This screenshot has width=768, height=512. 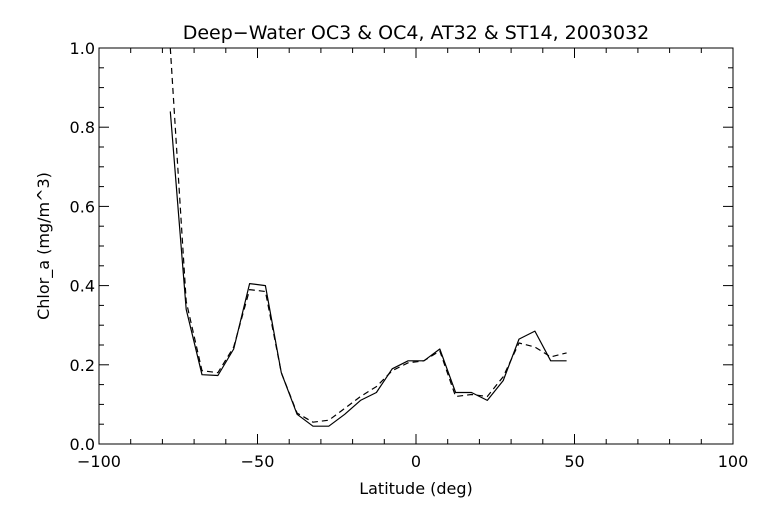 I want to click on y-tick-label: 1.0, so click(x=82, y=48).